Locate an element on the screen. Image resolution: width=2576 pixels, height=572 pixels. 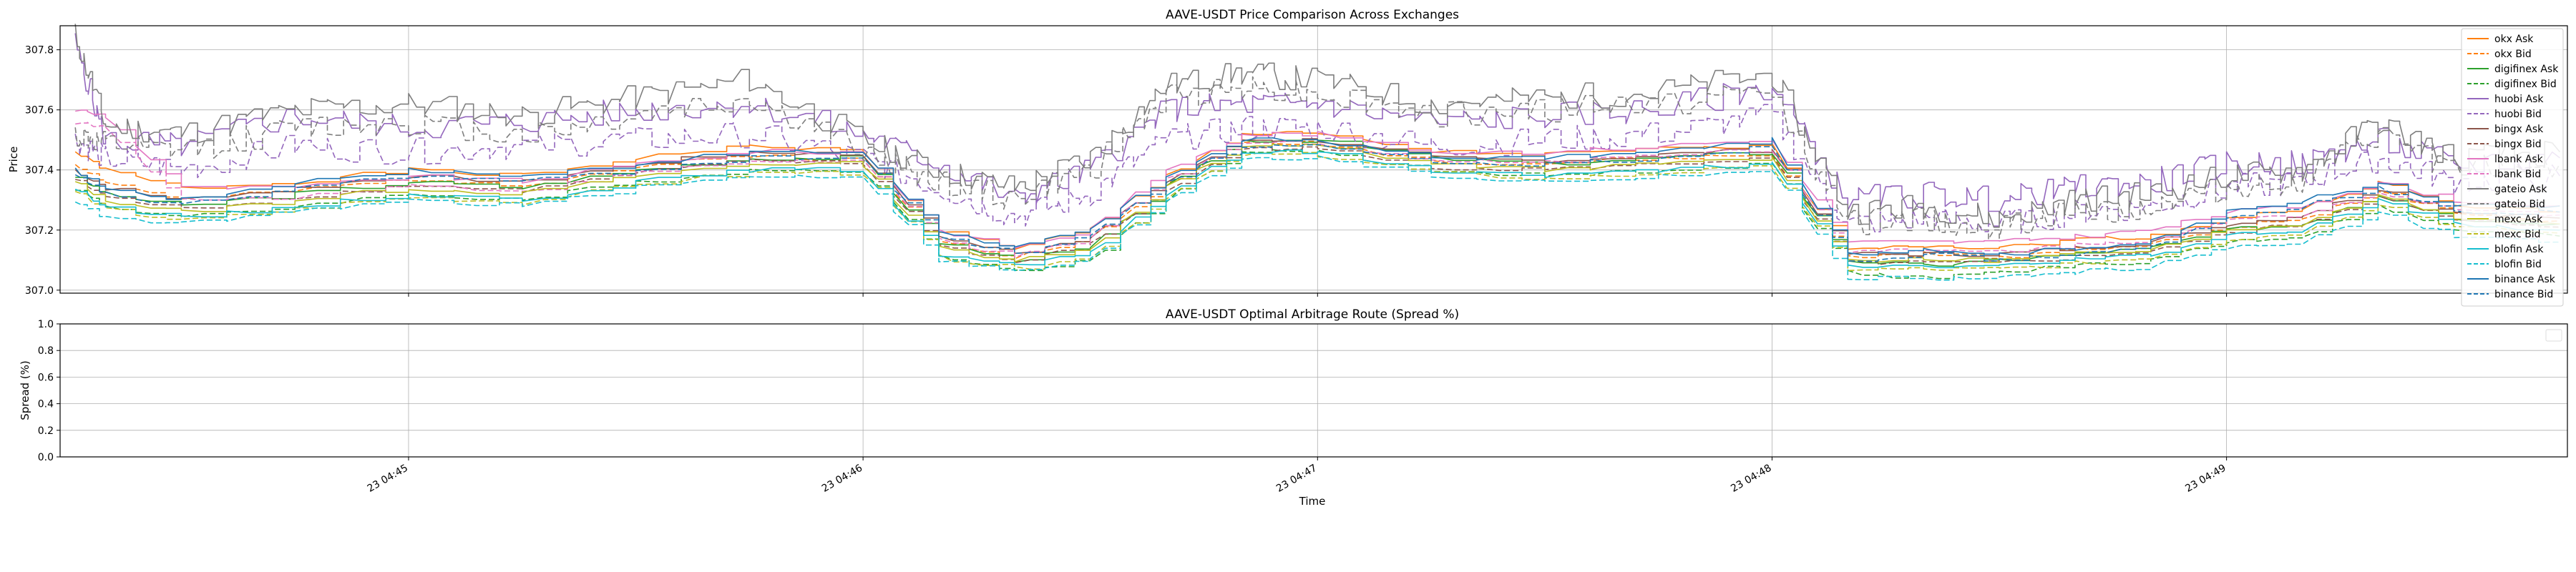
legend-entry: blofin Ask is located at coordinates (2519, 249).